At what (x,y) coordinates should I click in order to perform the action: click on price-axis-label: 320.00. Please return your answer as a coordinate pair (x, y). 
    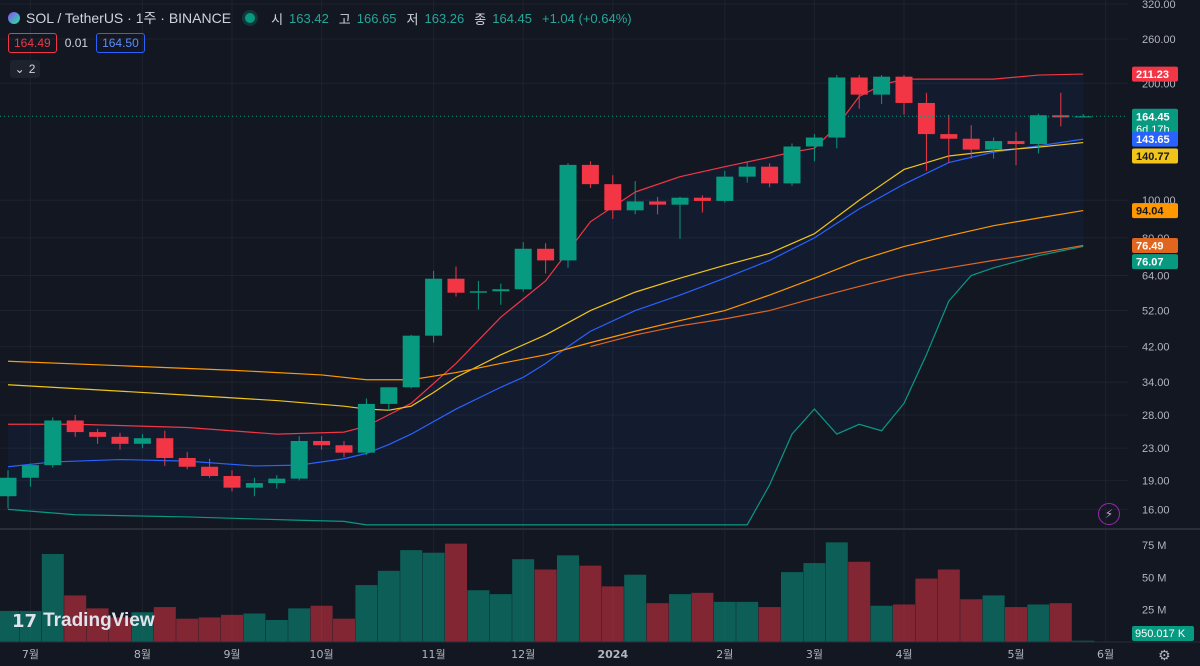
    Looking at the image, I should click on (1159, 5).